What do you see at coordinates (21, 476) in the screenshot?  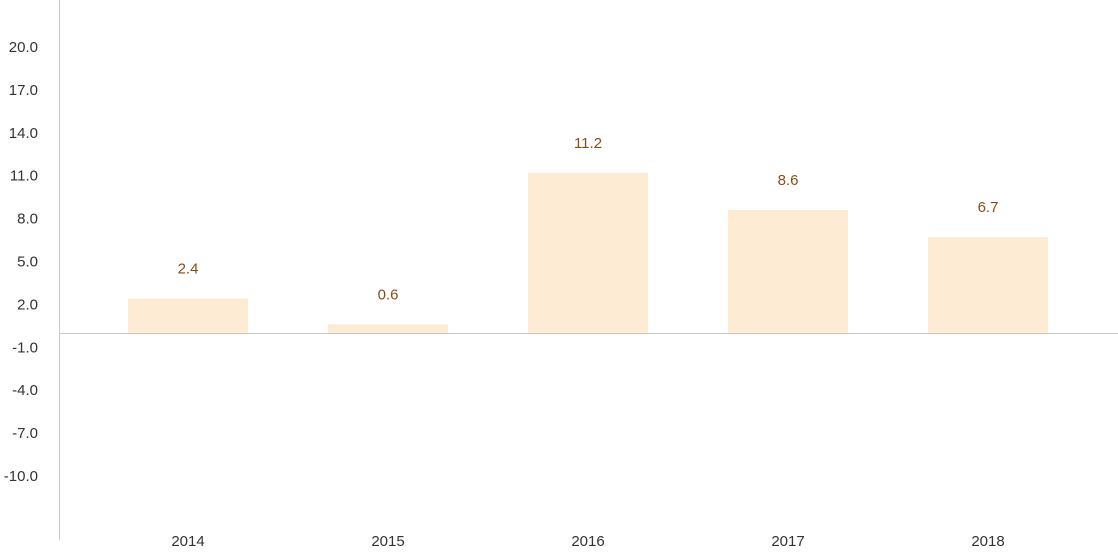 I see `y-tick-label: -10.0` at bounding box center [21, 476].